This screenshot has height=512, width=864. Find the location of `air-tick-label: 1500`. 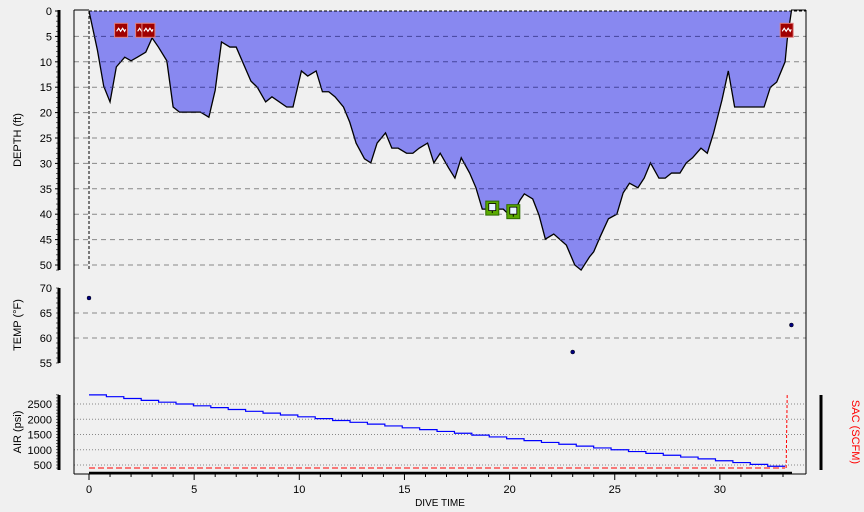

air-tick-label: 1500 is located at coordinates (40, 436).